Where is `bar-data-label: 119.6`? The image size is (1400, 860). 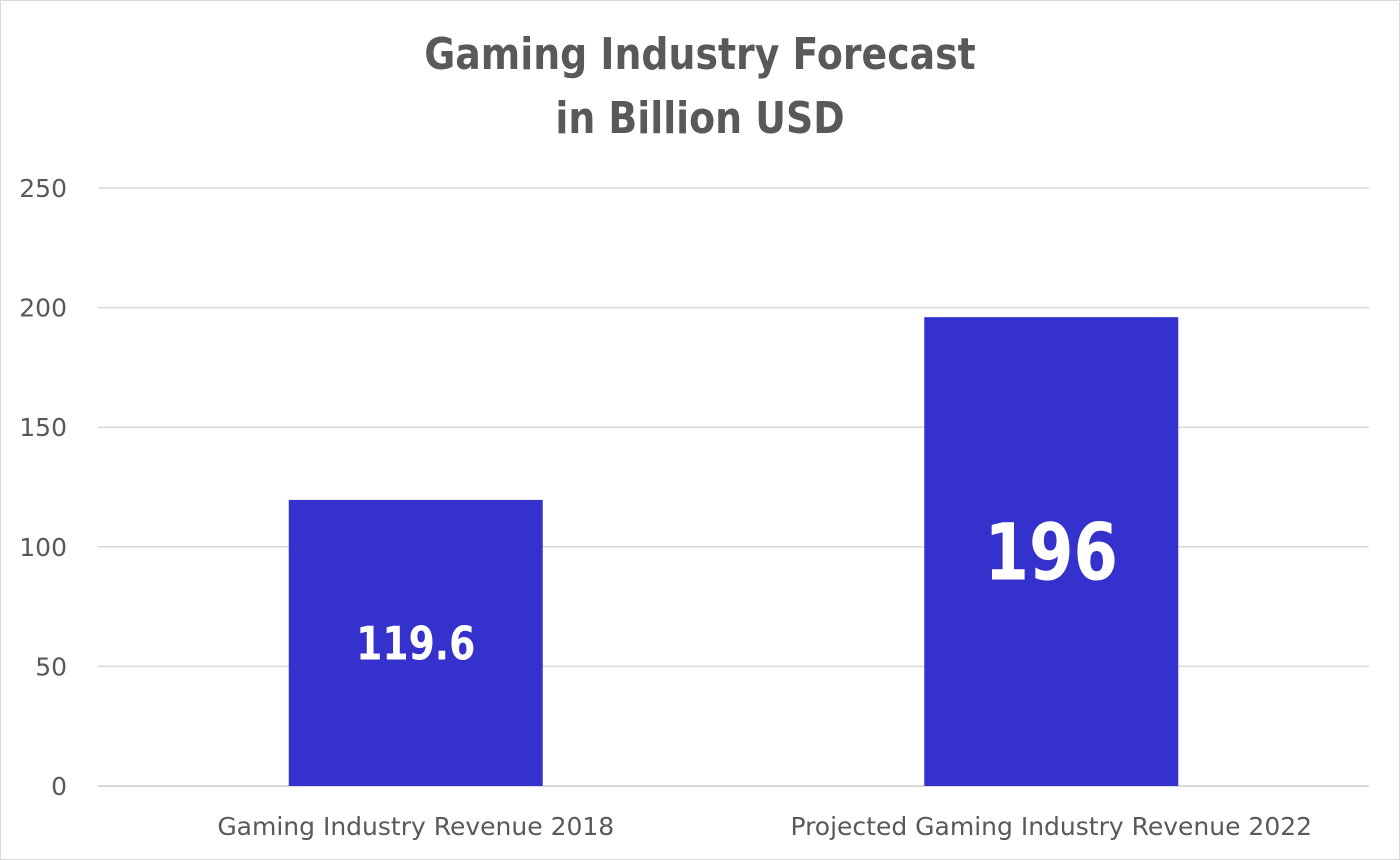 bar-data-label: 119.6 is located at coordinates (415, 644).